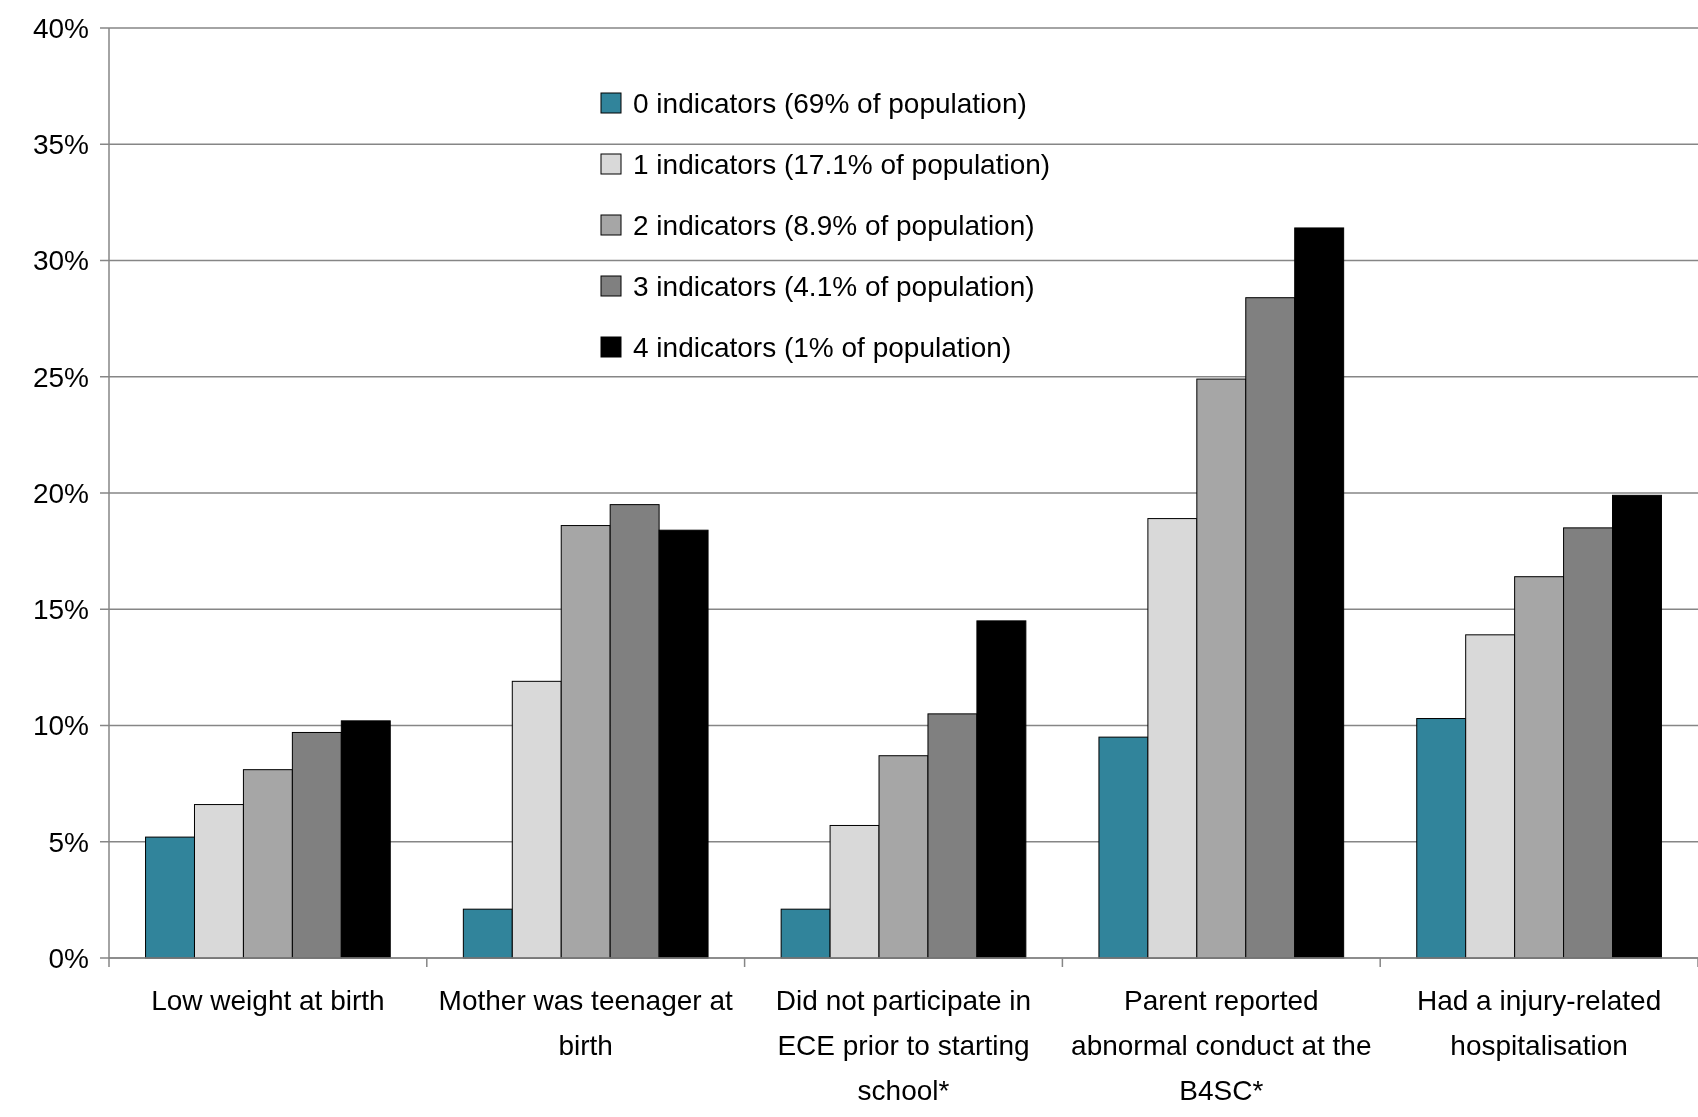 This screenshot has width=1698, height=1117. What do you see at coordinates (60, 610) in the screenshot?
I see `y-tick-label: 15%` at bounding box center [60, 610].